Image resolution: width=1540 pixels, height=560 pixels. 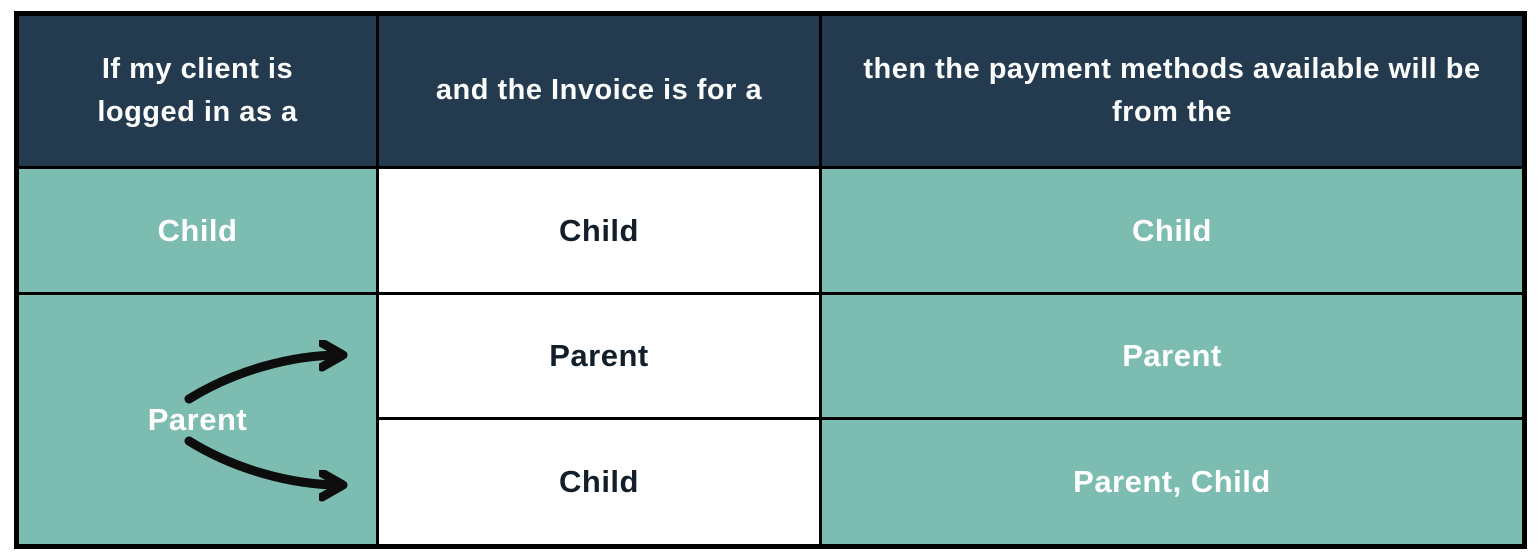 What do you see at coordinates (1172, 356) in the screenshot?
I see `cell-methods-parent: Parent` at bounding box center [1172, 356].